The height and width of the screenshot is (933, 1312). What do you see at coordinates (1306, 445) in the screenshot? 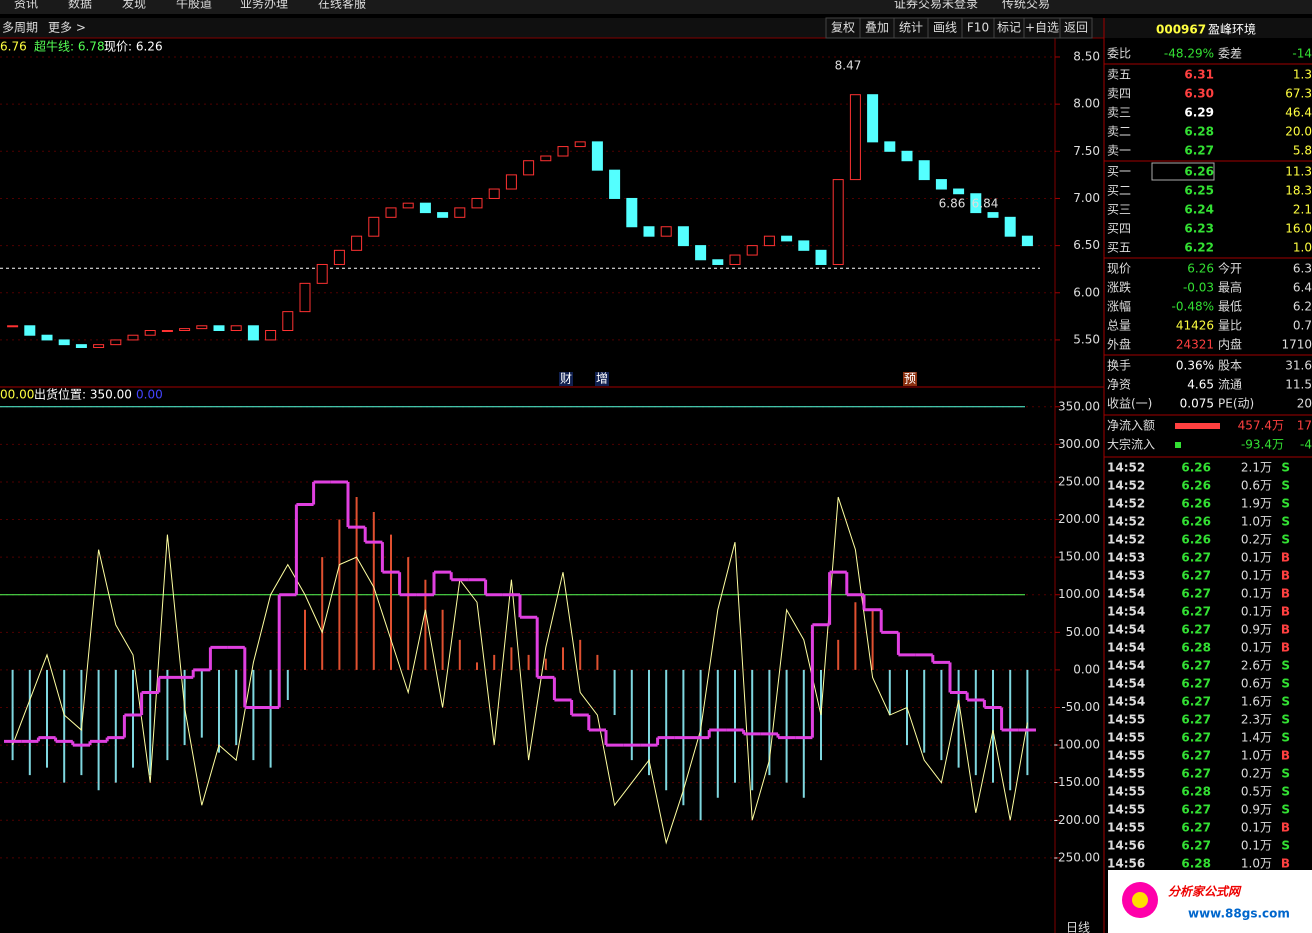
I see `flow-value: -4` at bounding box center [1306, 445].